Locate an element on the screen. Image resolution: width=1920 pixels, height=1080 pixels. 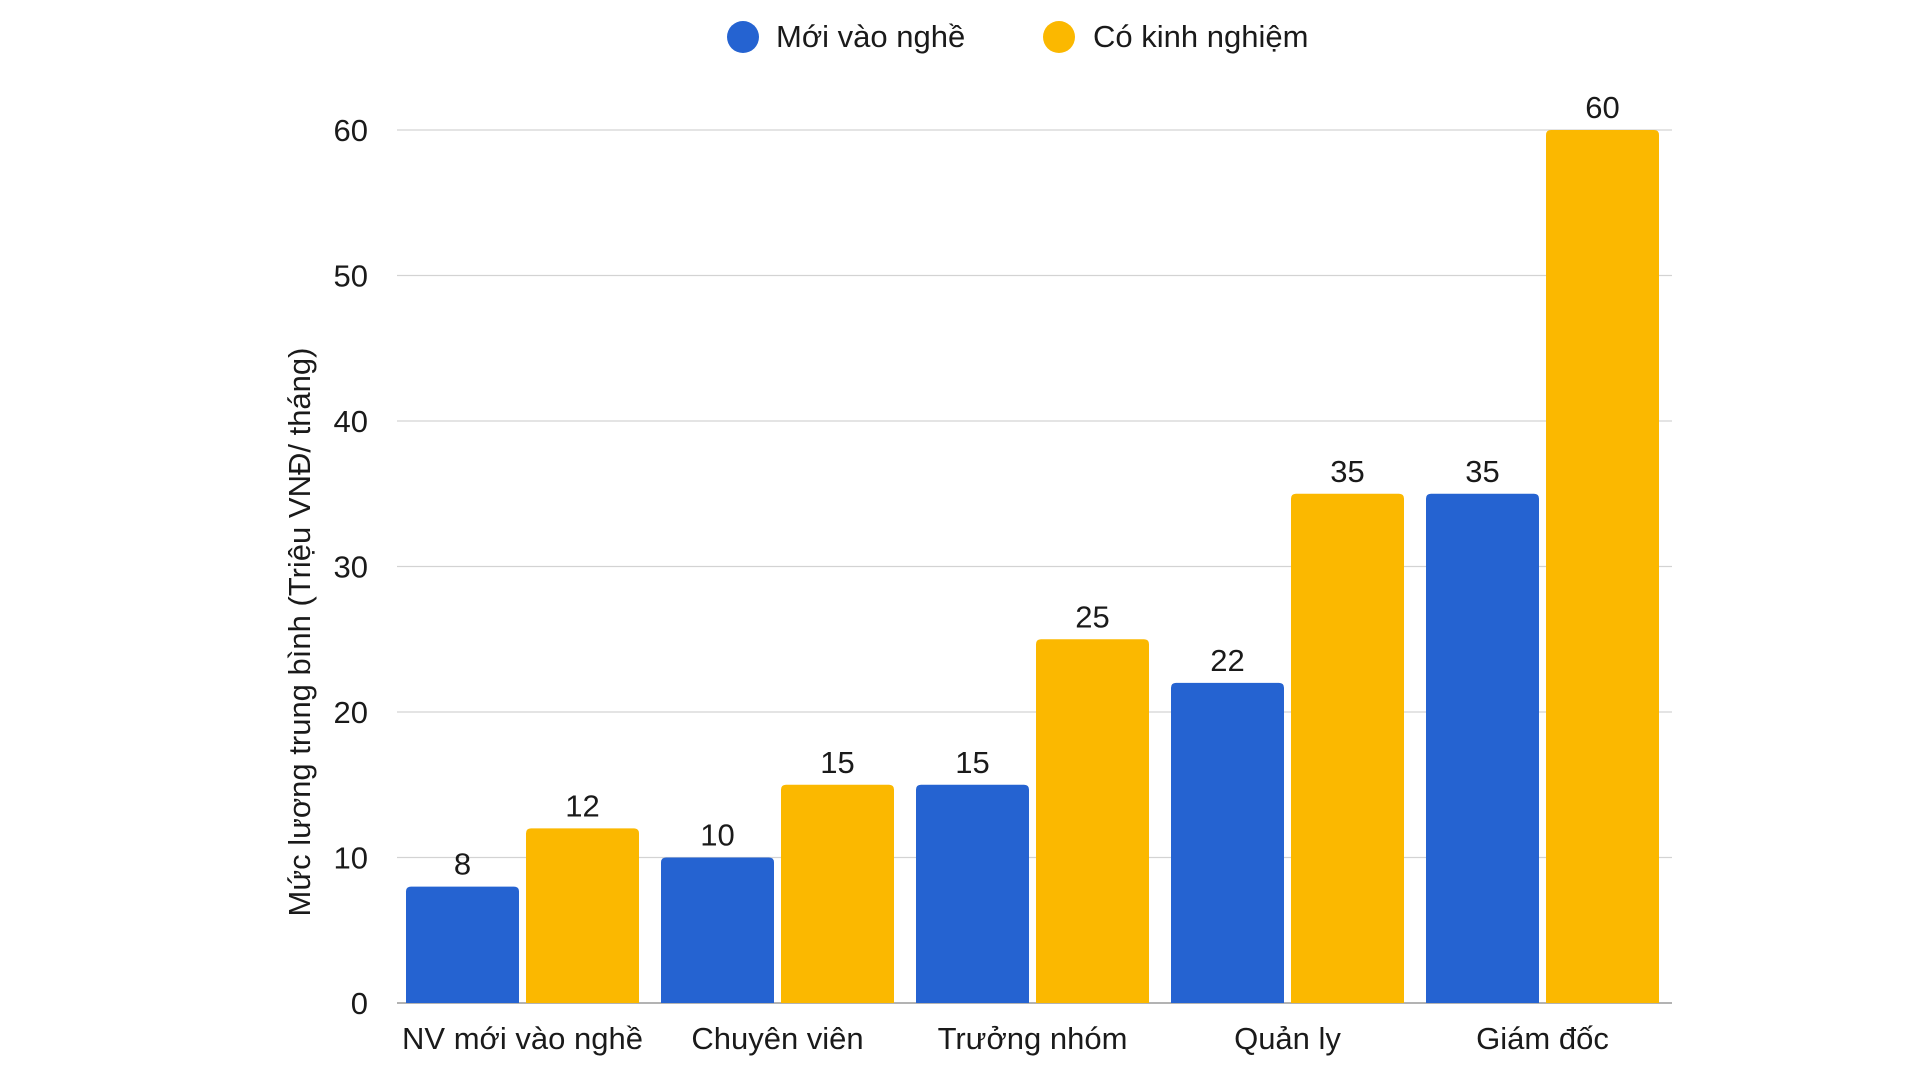
legend-label: Có kinh nghiệm is located at coordinates (1200, 36).